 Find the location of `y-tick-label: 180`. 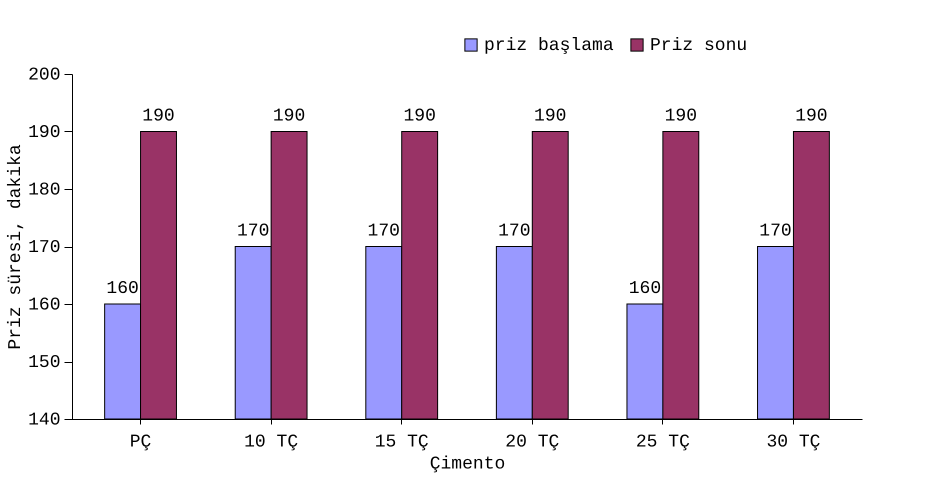

y-tick-label: 180 is located at coordinates (44, 190).